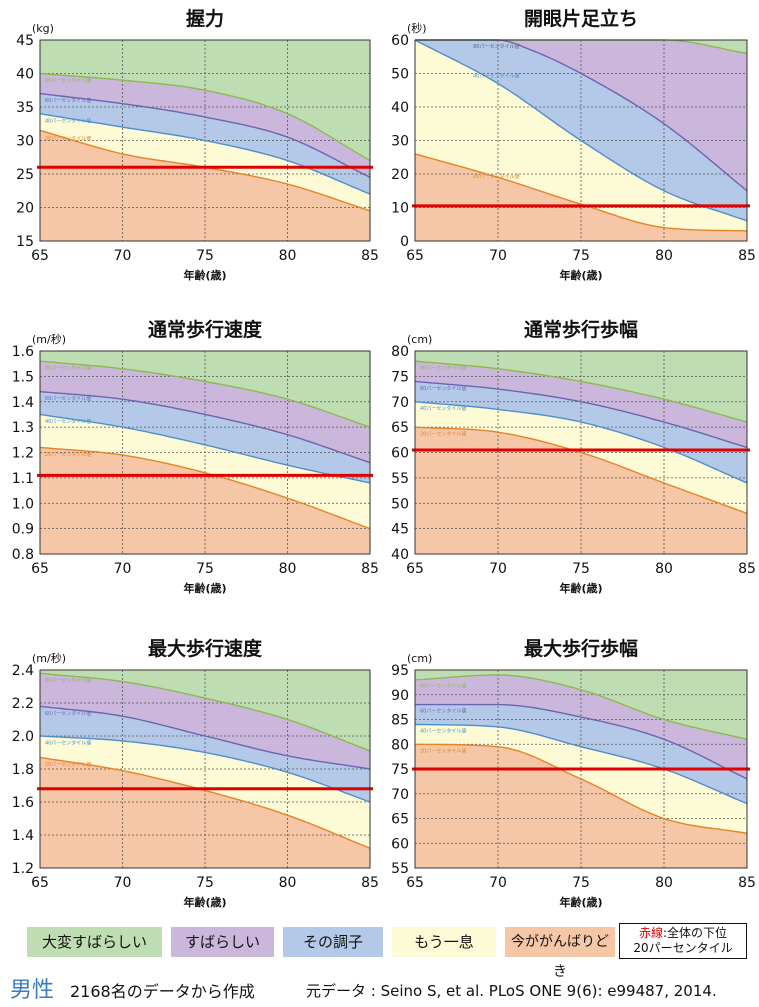 This screenshot has height=1007, width=759. I want to click on y-tick-label: 2.4, so click(23, 671).